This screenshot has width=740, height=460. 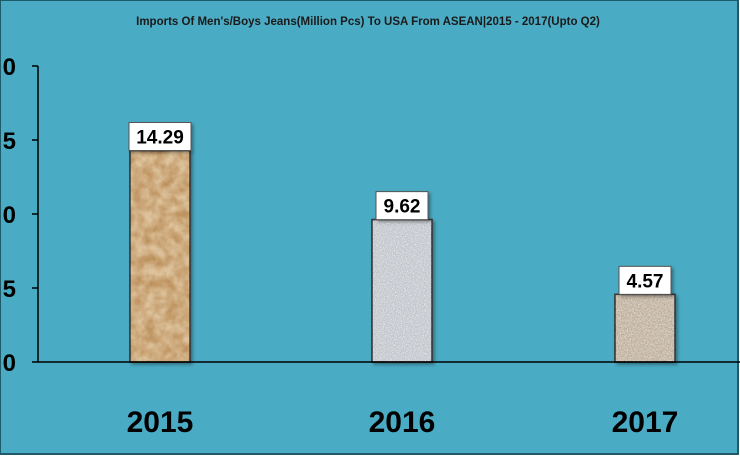 I want to click on x-category-label: 2015, so click(x=160, y=422).